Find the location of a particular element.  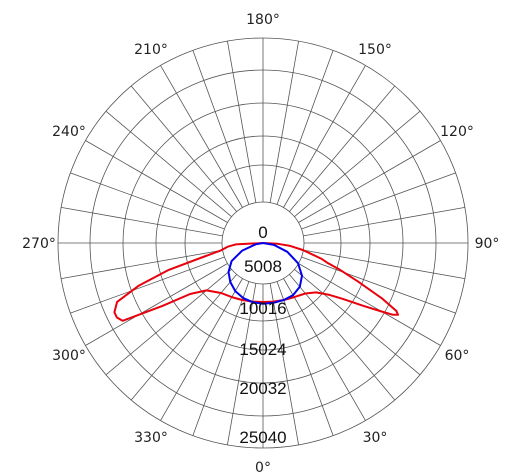

angle-label-120: 120° is located at coordinates (457, 132).